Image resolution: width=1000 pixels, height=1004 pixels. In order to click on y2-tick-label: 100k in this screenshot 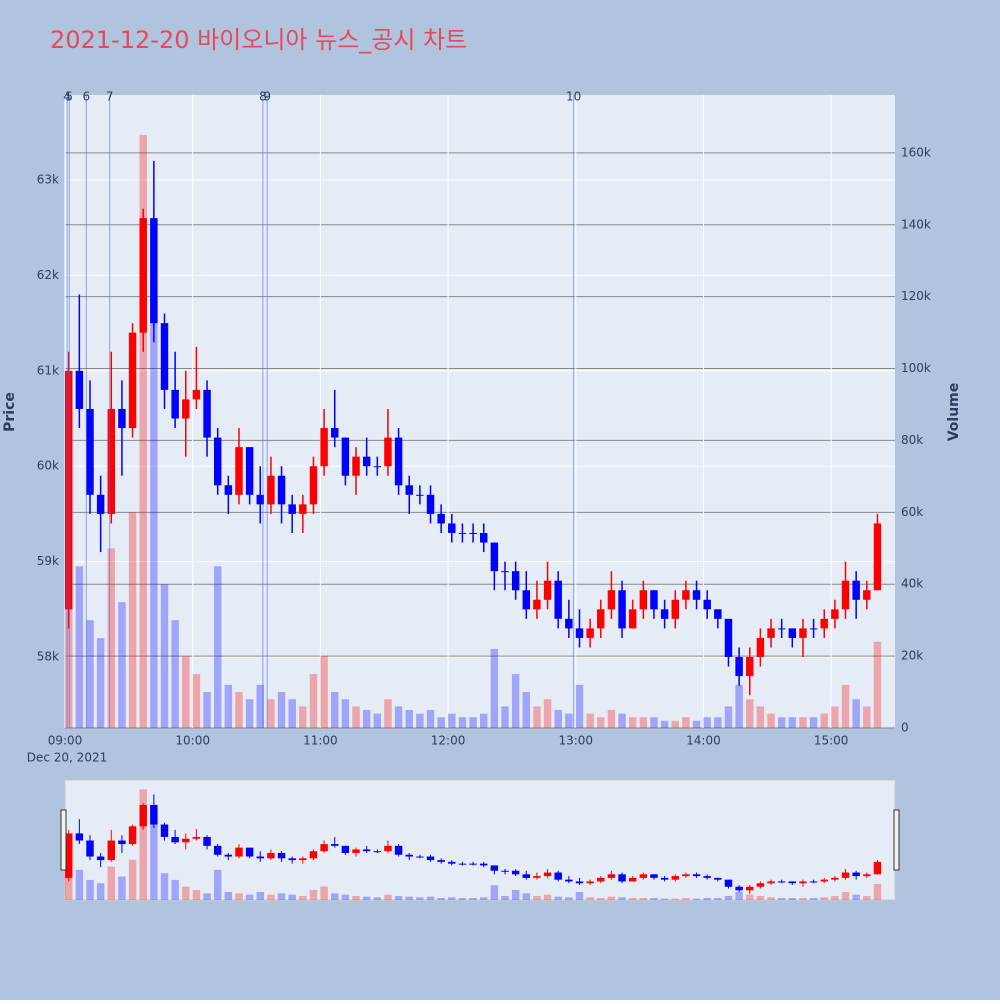, I will do `click(916, 368)`.